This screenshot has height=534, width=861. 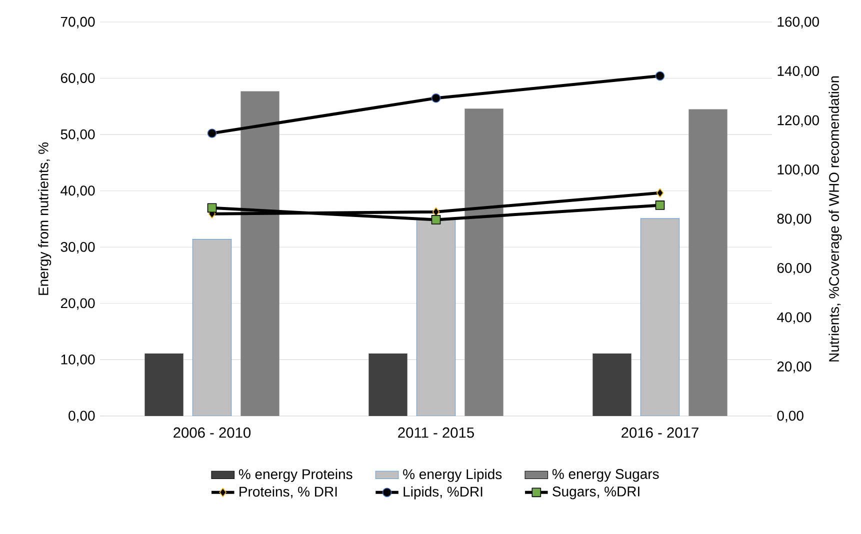 What do you see at coordinates (212, 432) in the screenshot?
I see `x-tick-label: 2006 - 2010` at bounding box center [212, 432].